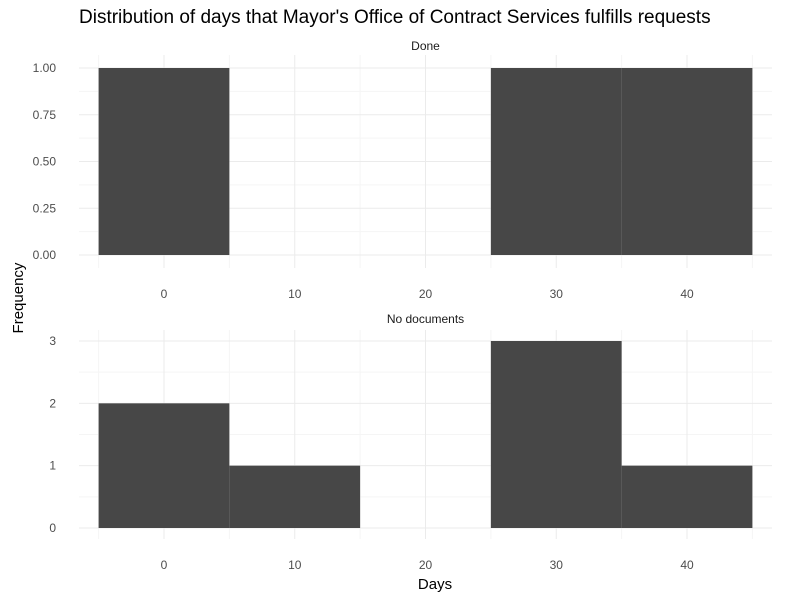  What do you see at coordinates (52, 528) in the screenshot?
I see `y-tick-label: 0` at bounding box center [52, 528].